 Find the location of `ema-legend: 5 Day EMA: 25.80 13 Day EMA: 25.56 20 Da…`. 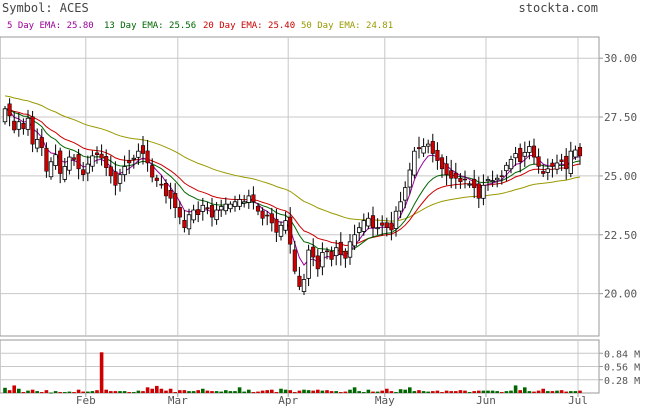

ema-legend: 5 Day EMA: 25.80 13 Day EMA: 25.56 20 Da… is located at coordinates (200, 26).